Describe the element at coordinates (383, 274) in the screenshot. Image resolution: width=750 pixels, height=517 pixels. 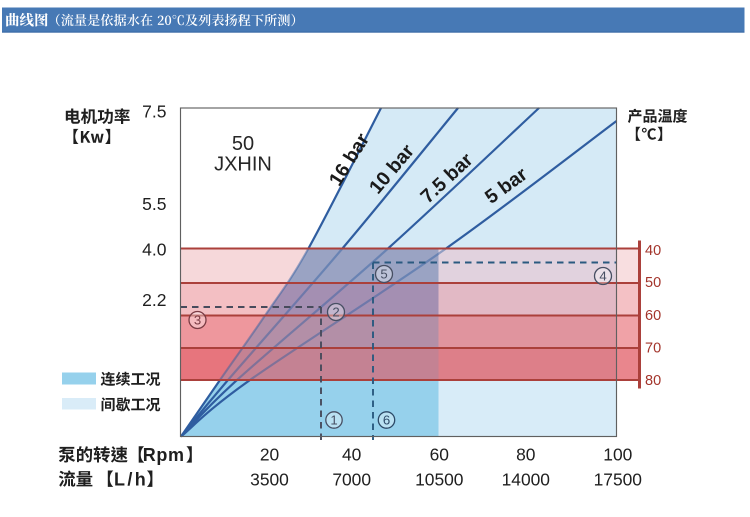
I see `svg-text: 5` at that location.